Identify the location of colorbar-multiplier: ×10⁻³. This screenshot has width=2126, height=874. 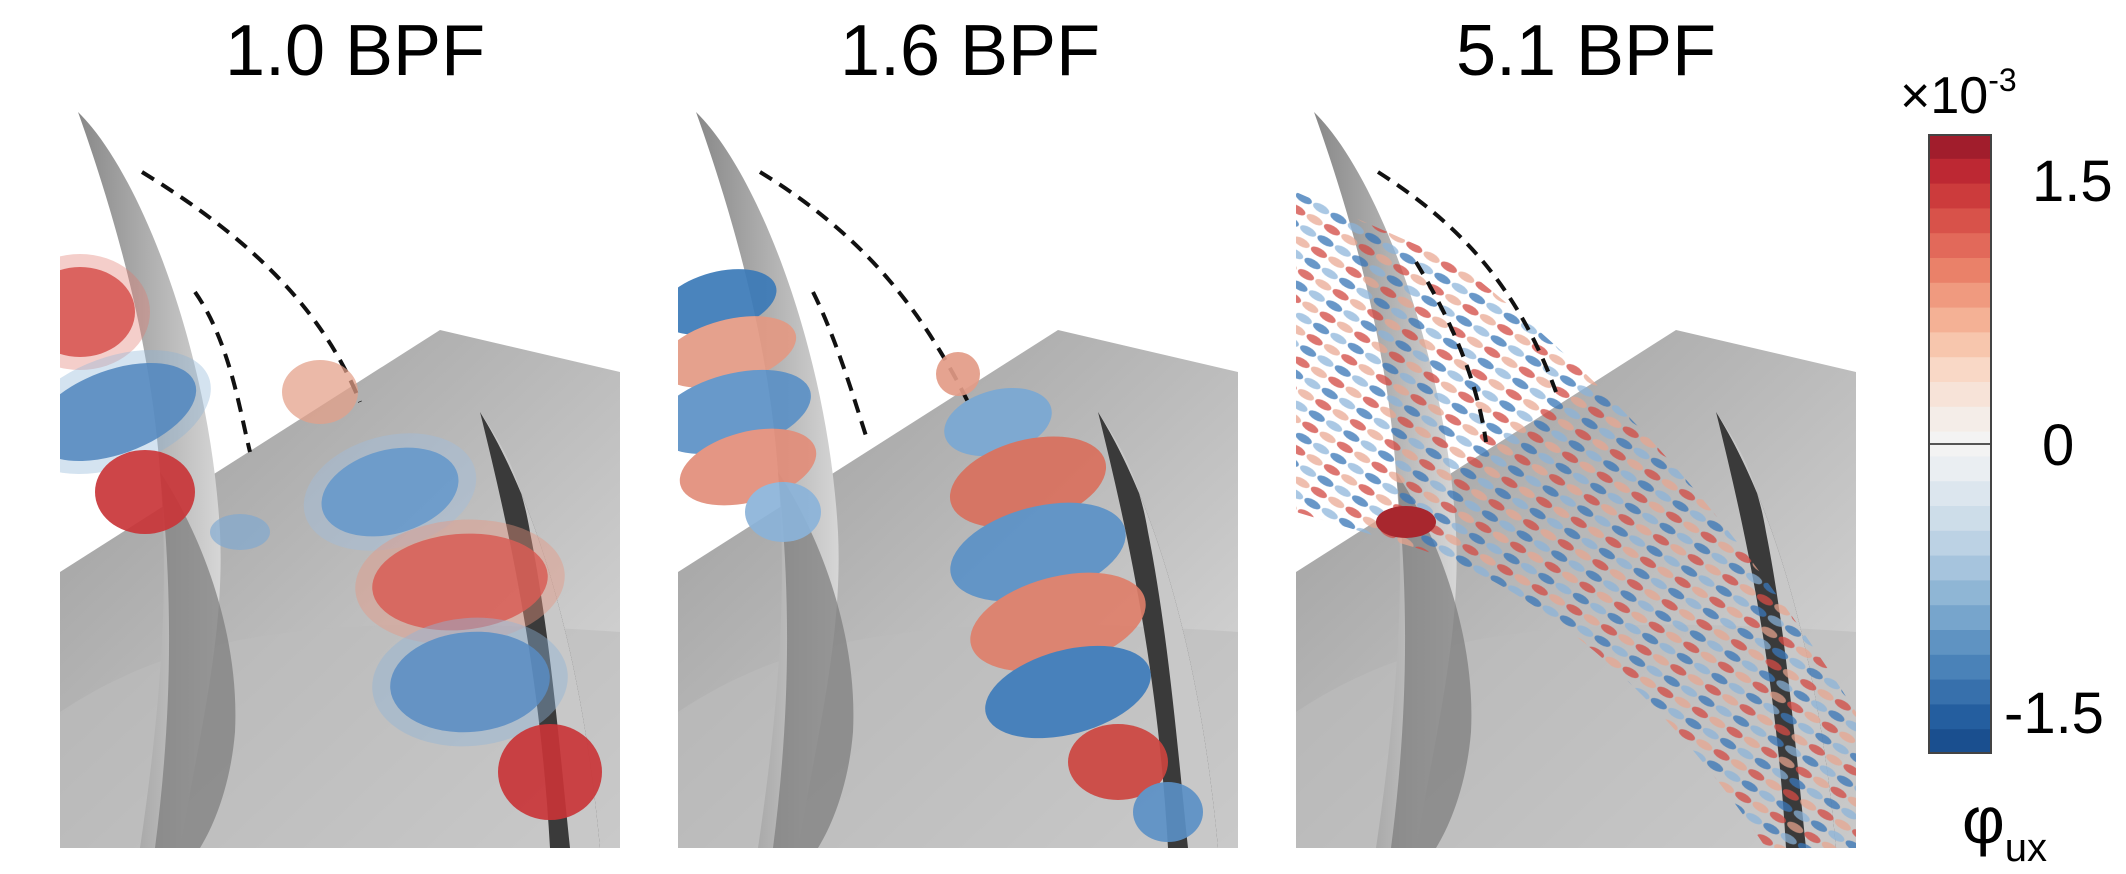
(1958, 93).